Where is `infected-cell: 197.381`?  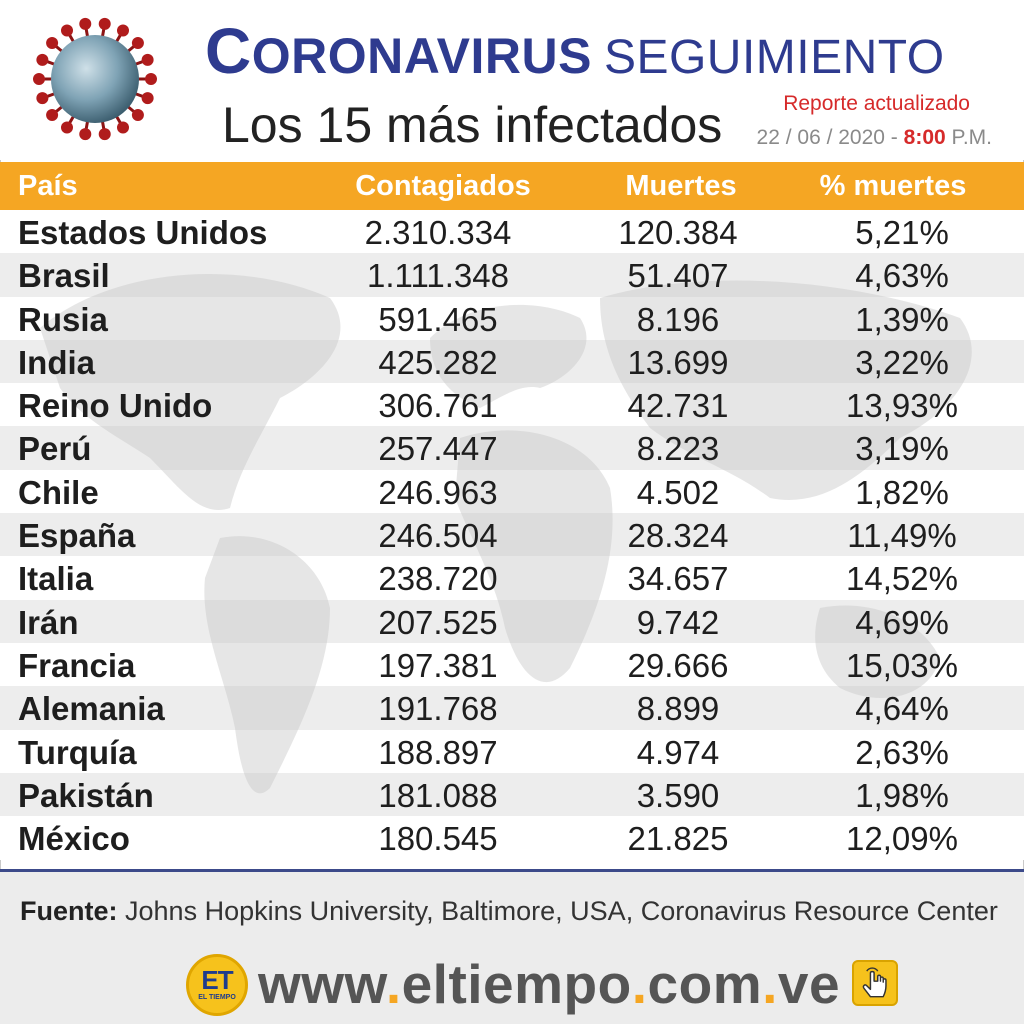 infected-cell: 197.381 is located at coordinates (438, 665).